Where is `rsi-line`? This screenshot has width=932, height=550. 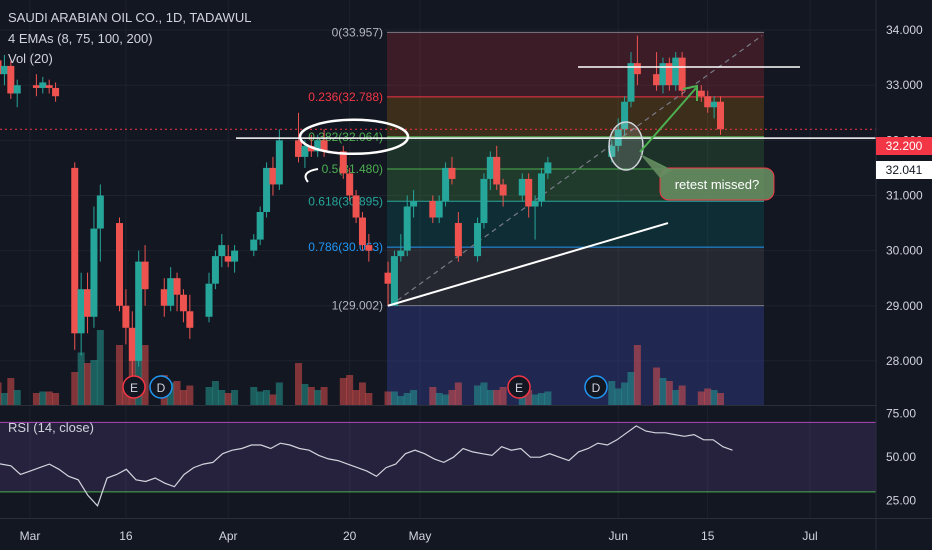 rsi-line is located at coordinates (366, 466).